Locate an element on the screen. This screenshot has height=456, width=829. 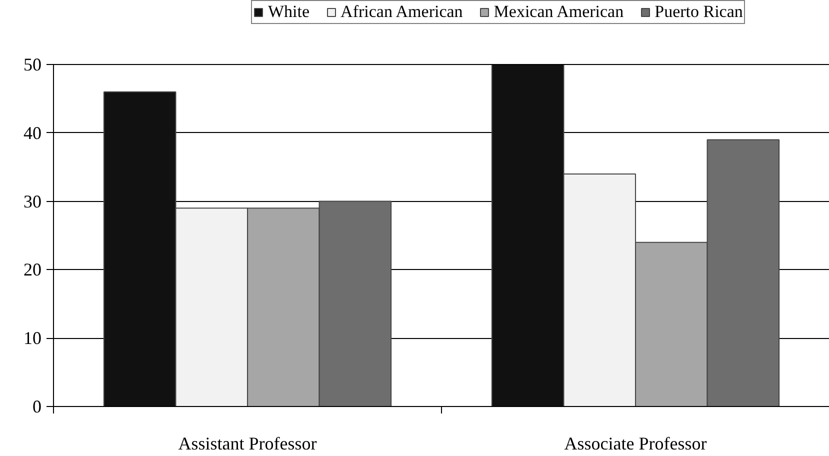
legend-label: African American is located at coordinates (401, 12).